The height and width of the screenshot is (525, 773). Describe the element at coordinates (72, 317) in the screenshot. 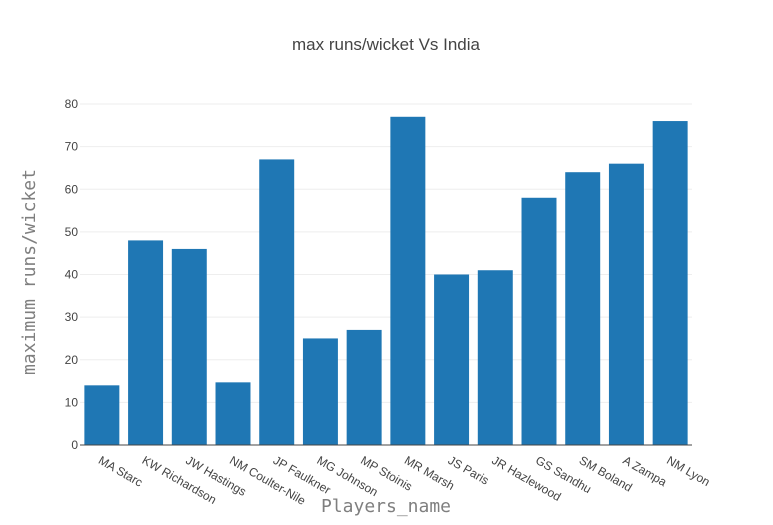

I see `y-tick-label: 30` at that location.